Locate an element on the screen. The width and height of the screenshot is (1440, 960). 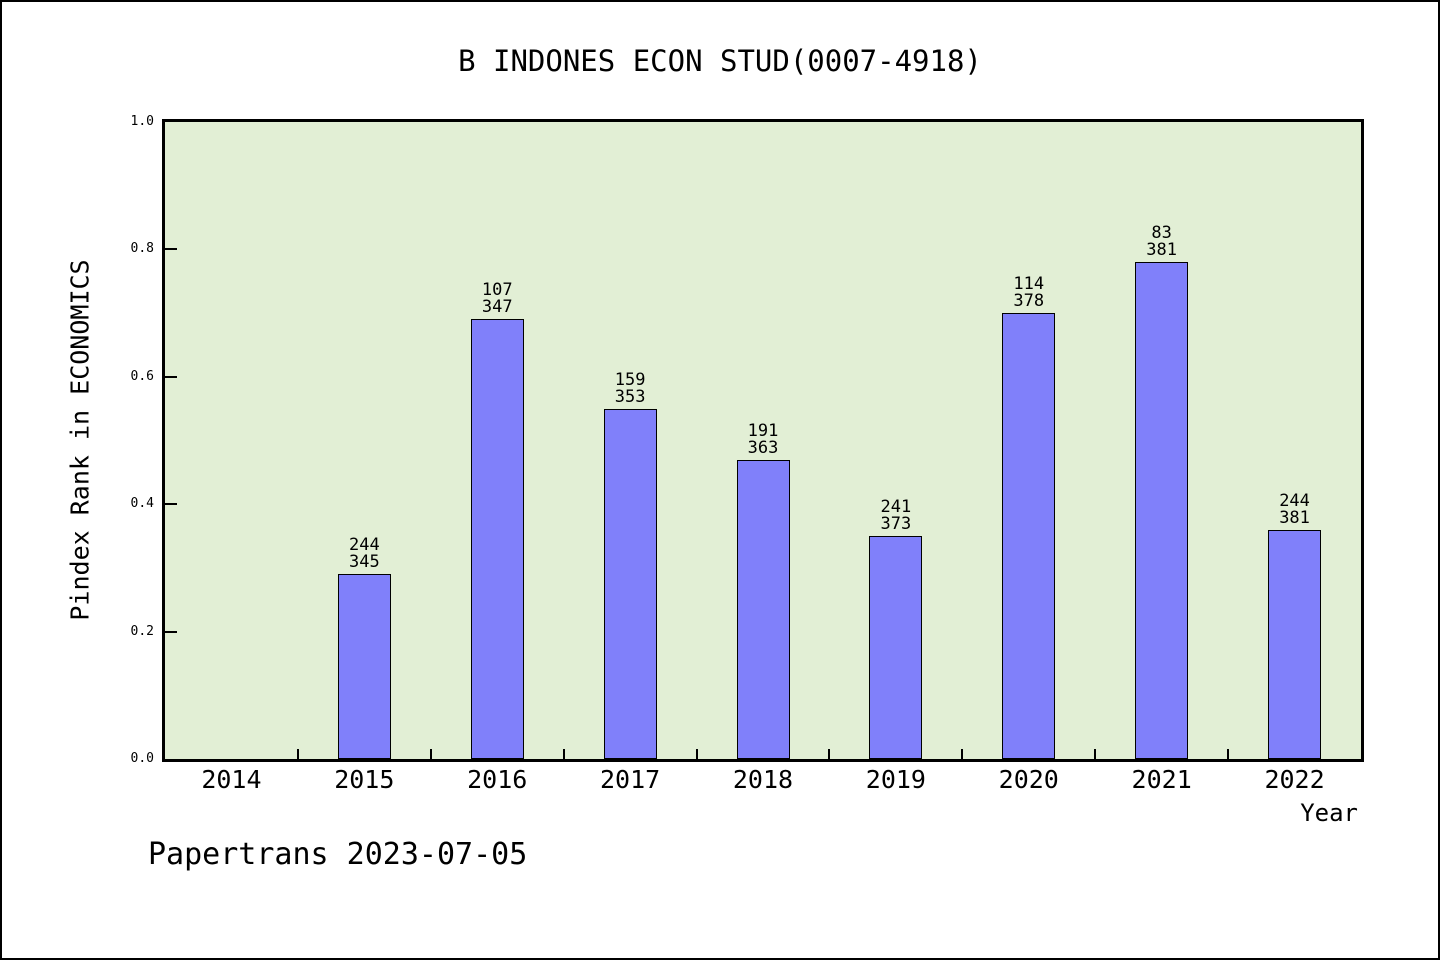
y-axis-tick-labels: 0.0 0.2 0.4 0.6 0.8 1.0 is located at coordinates (78, 440).